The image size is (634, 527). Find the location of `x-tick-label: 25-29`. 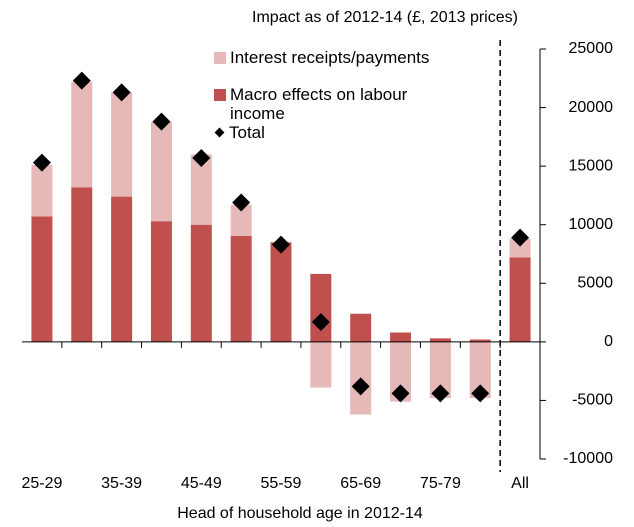

x-tick-label: 25-29 is located at coordinates (41, 483).